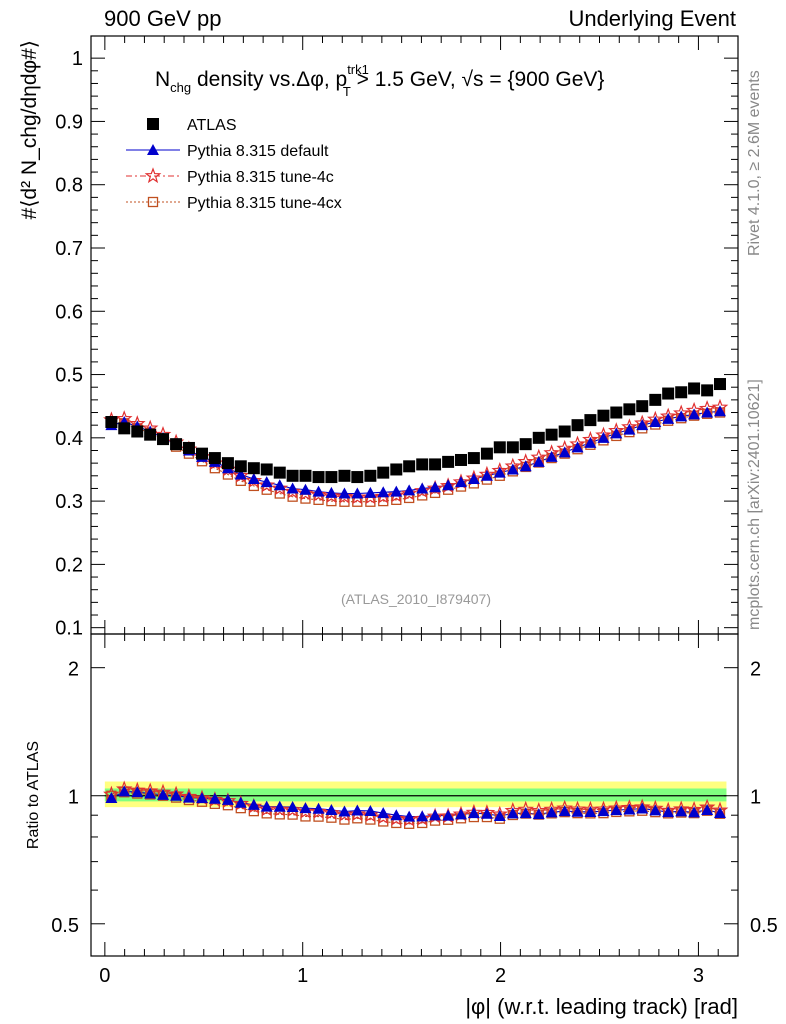 Image resolution: width=786 pixels, height=1024 pixels. What do you see at coordinates (73, 670) in the screenshot?
I see `ratio-y-tick-label: 2` at bounding box center [73, 670].